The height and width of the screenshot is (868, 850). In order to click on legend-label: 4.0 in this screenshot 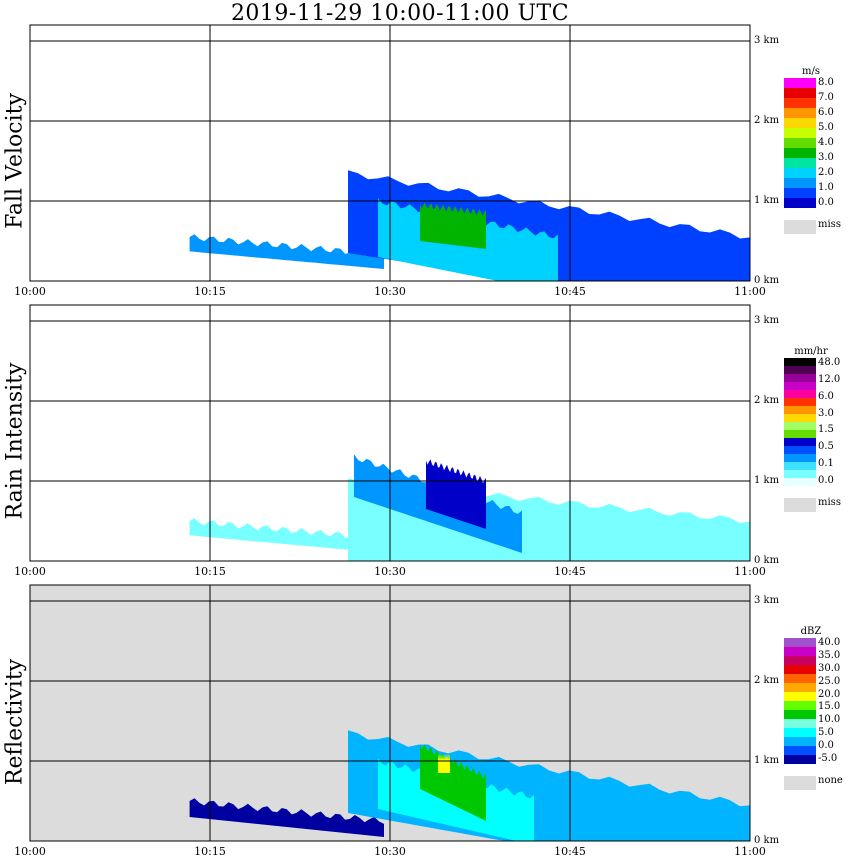, I will do `click(826, 142)`.